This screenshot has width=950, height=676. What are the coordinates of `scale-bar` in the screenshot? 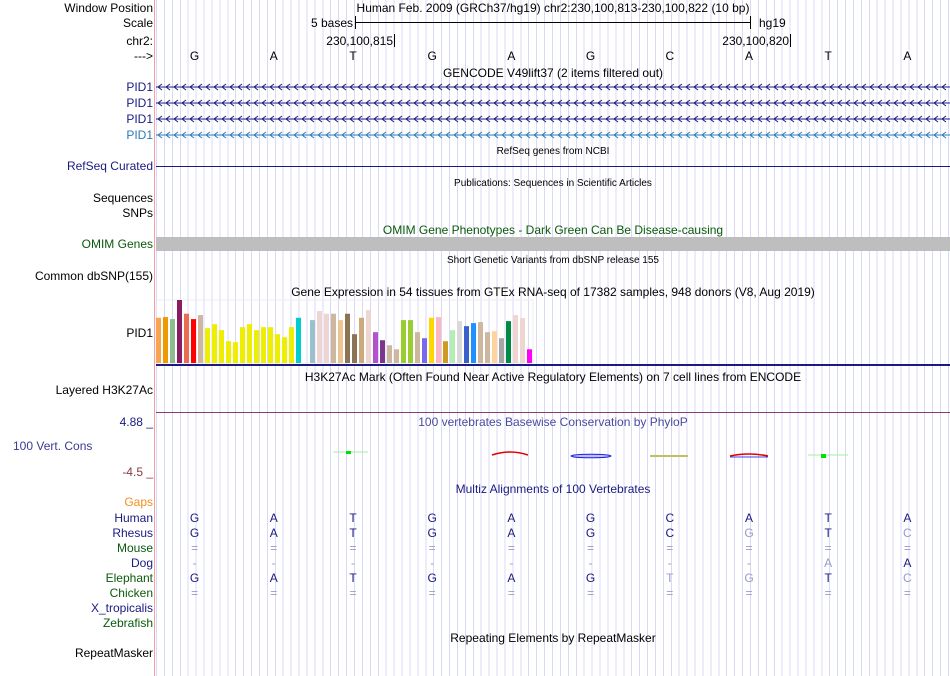 It's located at (552, 22).